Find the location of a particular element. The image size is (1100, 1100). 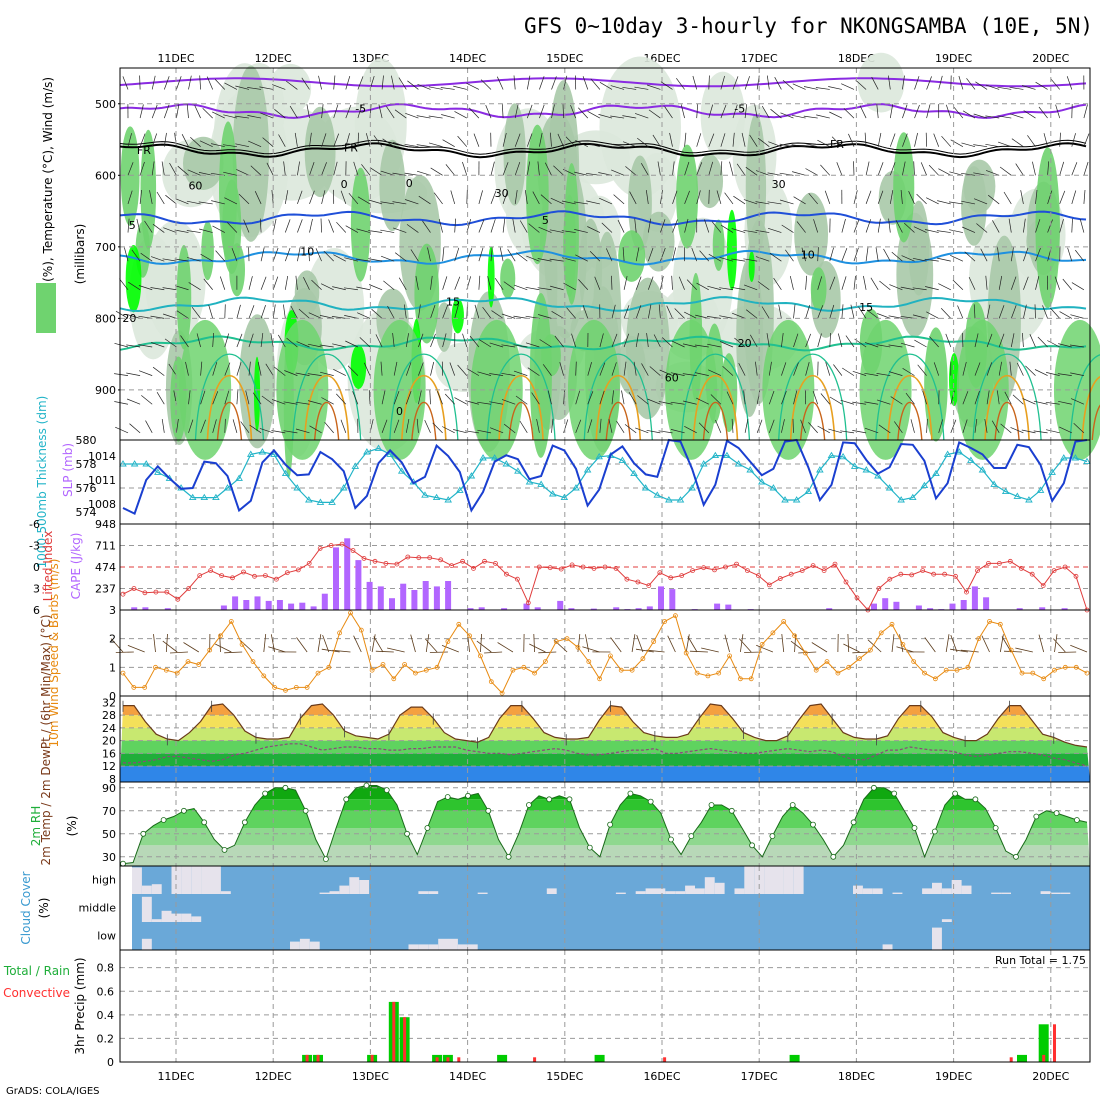

thickness-tick-label: 580 is located at coordinates (86, 440).